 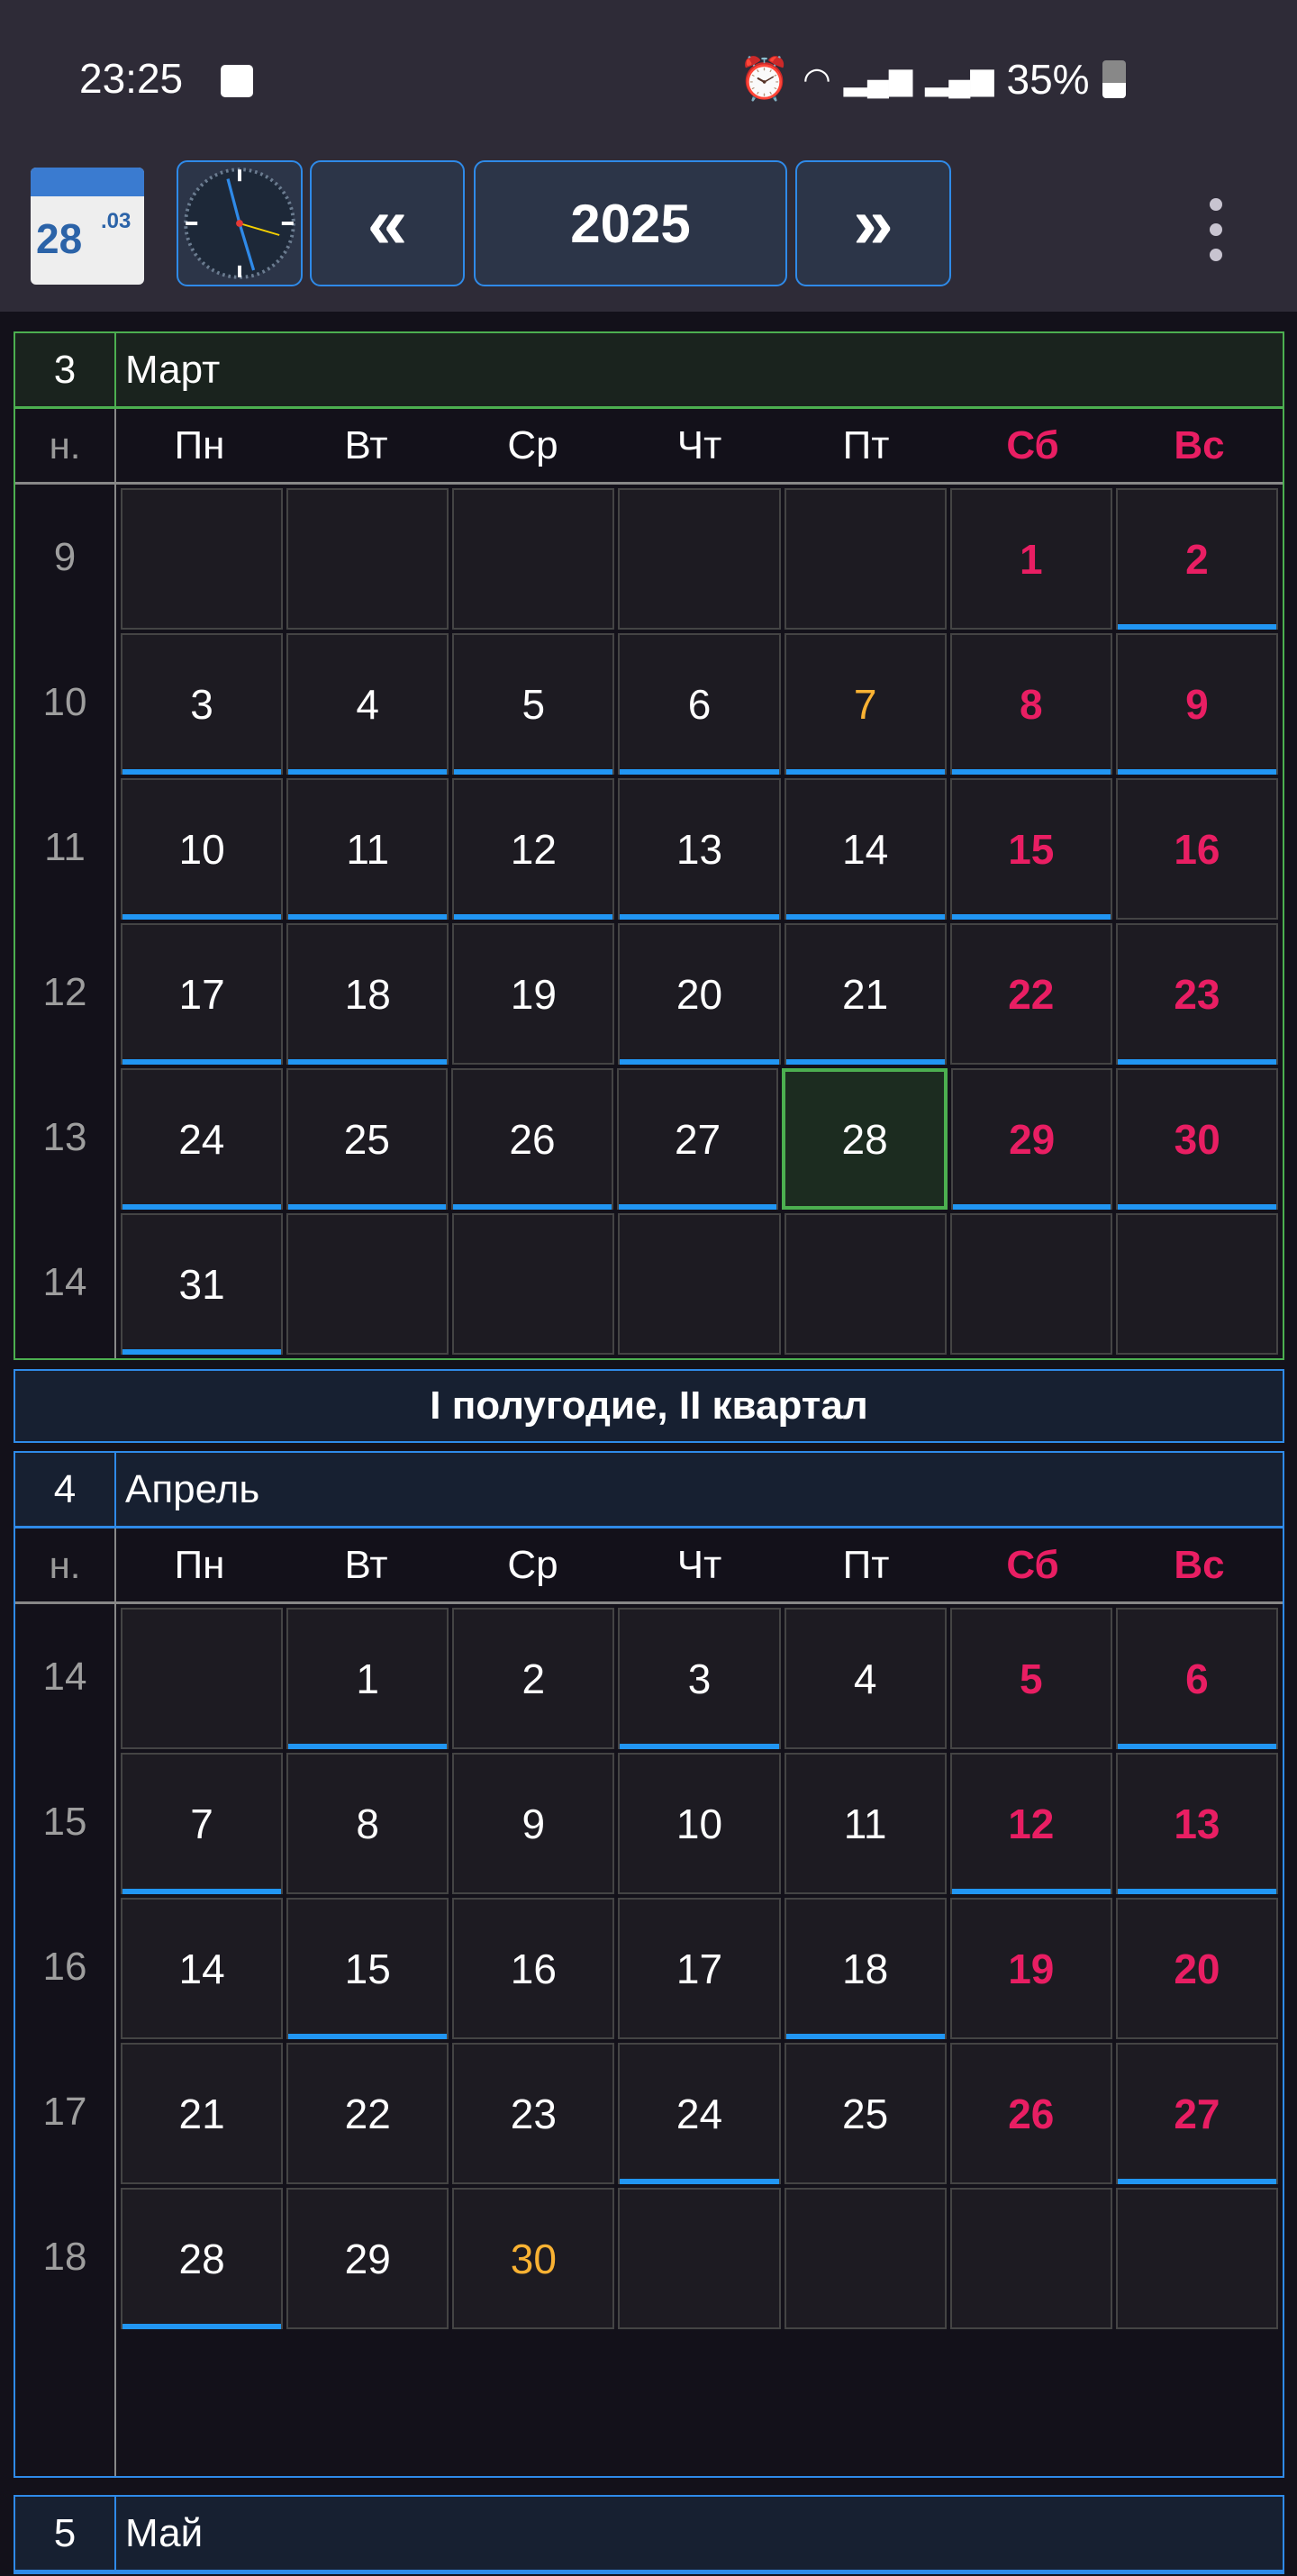 I want to click on week-number: 15, so click(x=64, y=1821).